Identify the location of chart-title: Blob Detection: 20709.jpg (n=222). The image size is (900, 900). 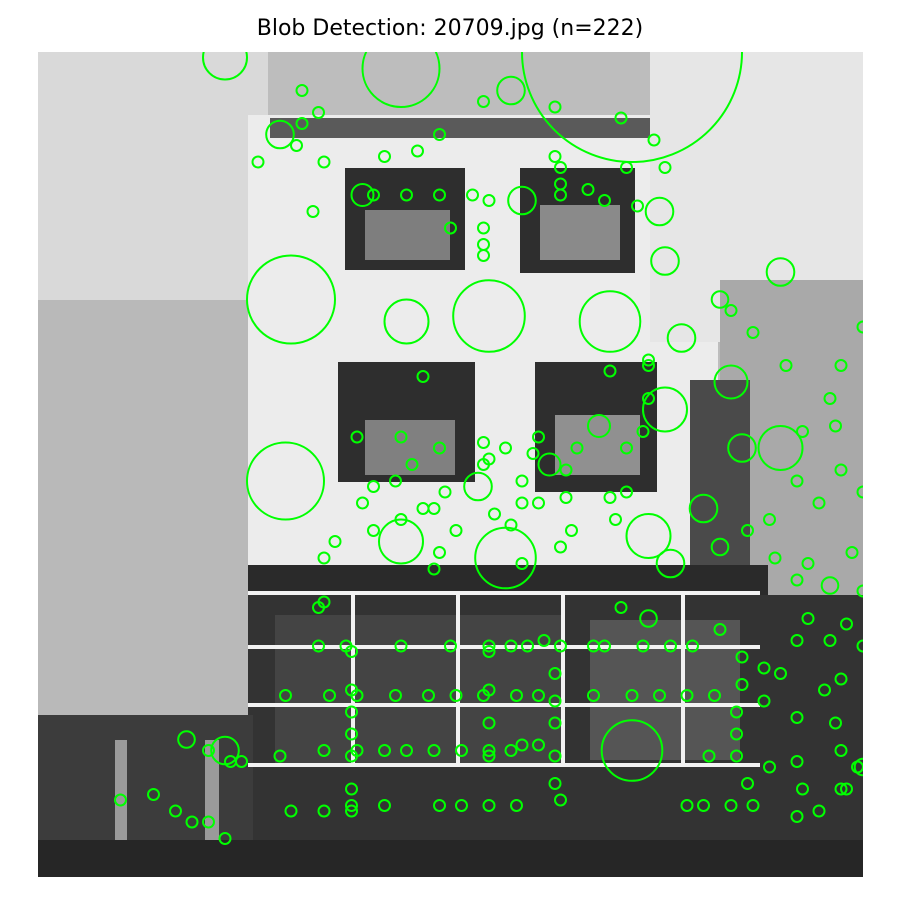
(450, 28).